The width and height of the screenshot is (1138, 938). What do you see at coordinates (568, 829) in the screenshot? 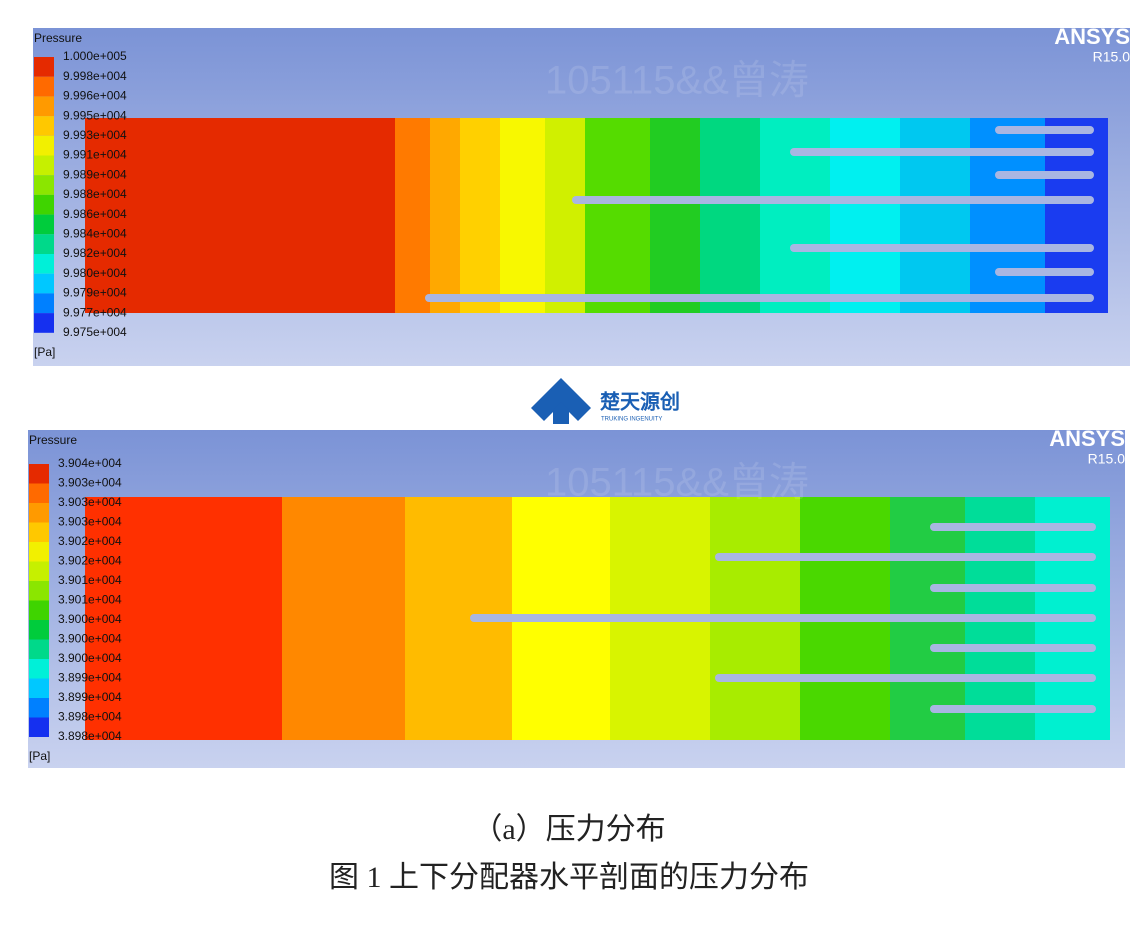
I see `subcaption: （a）压力分布` at bounding box center [568, 829].